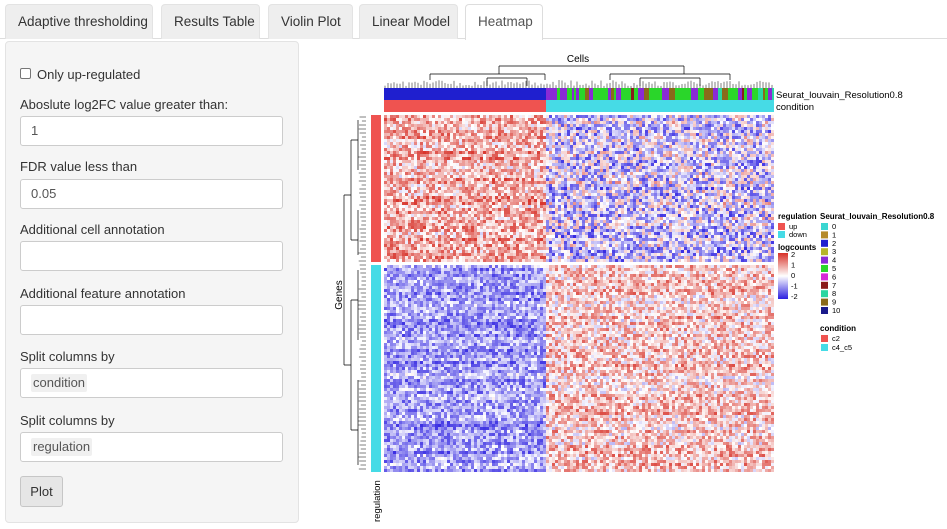 This screenshot has width=947, height=529. What do you see at coordinates (25, 73) in the screenshot?
I see `only-upregulated-checkbox` at bounding box center [25, 73].